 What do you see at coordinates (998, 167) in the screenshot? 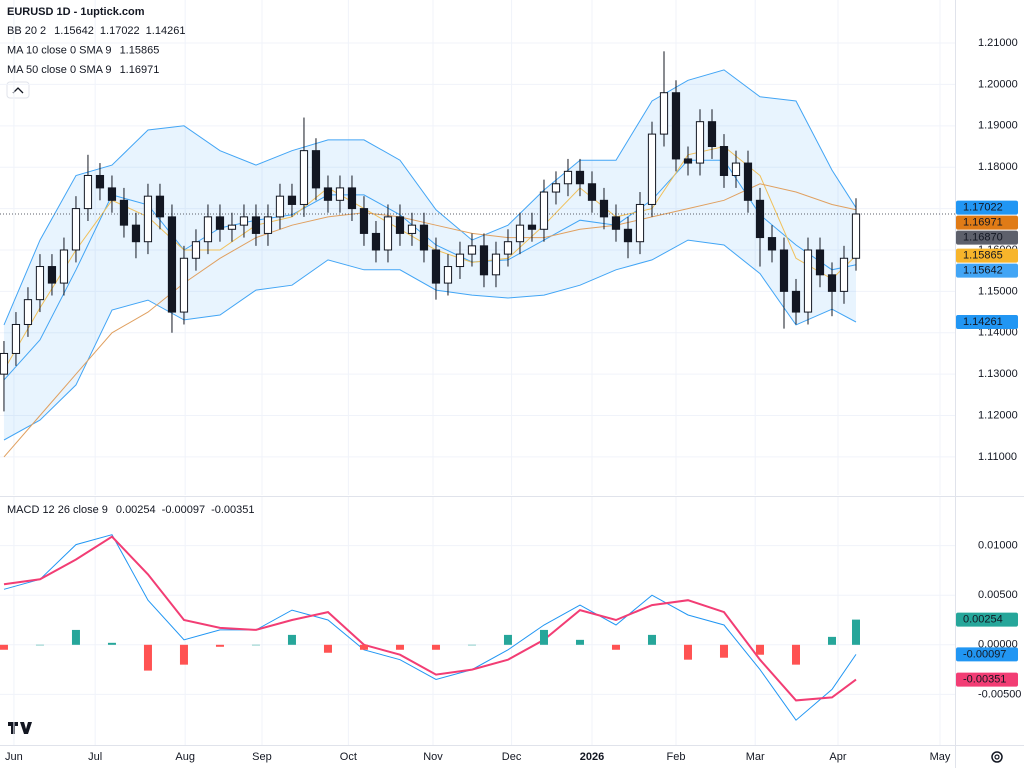
I see `y-tick-label: 1.18000` at bounding box center [998, 167].